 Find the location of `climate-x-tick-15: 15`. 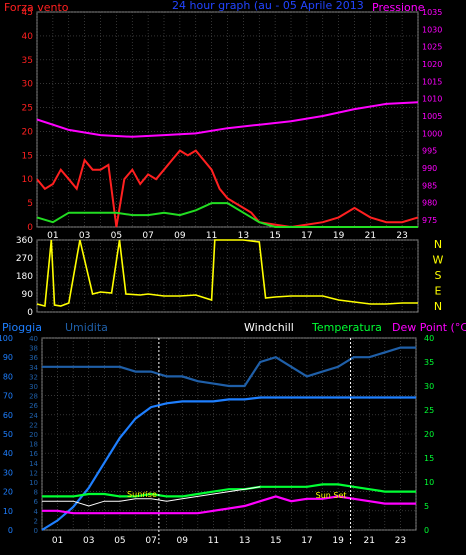

climate-x-tick-15: 15 is located at coordinates (275, 541).